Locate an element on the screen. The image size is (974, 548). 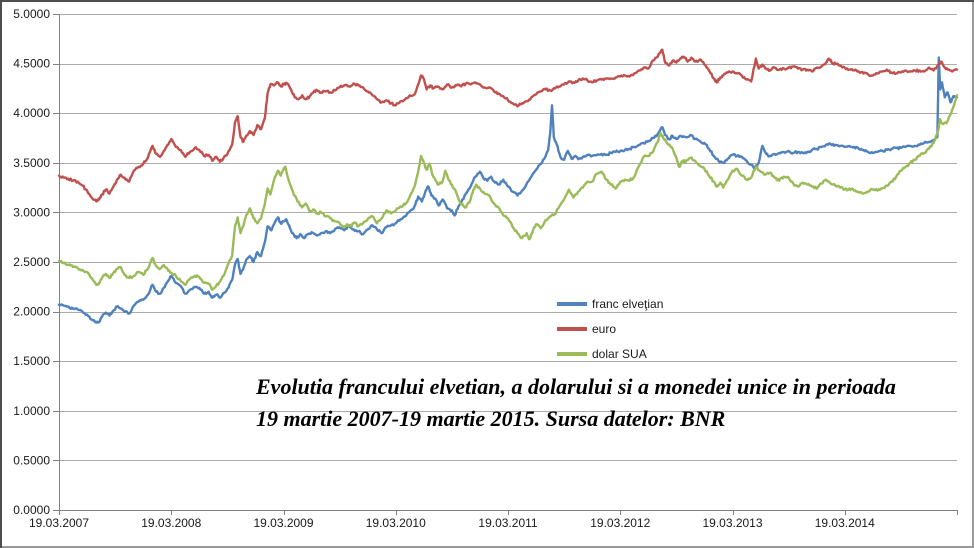
legend: franc elveţian euro dolar SUA is located at coordinates (610, 328).